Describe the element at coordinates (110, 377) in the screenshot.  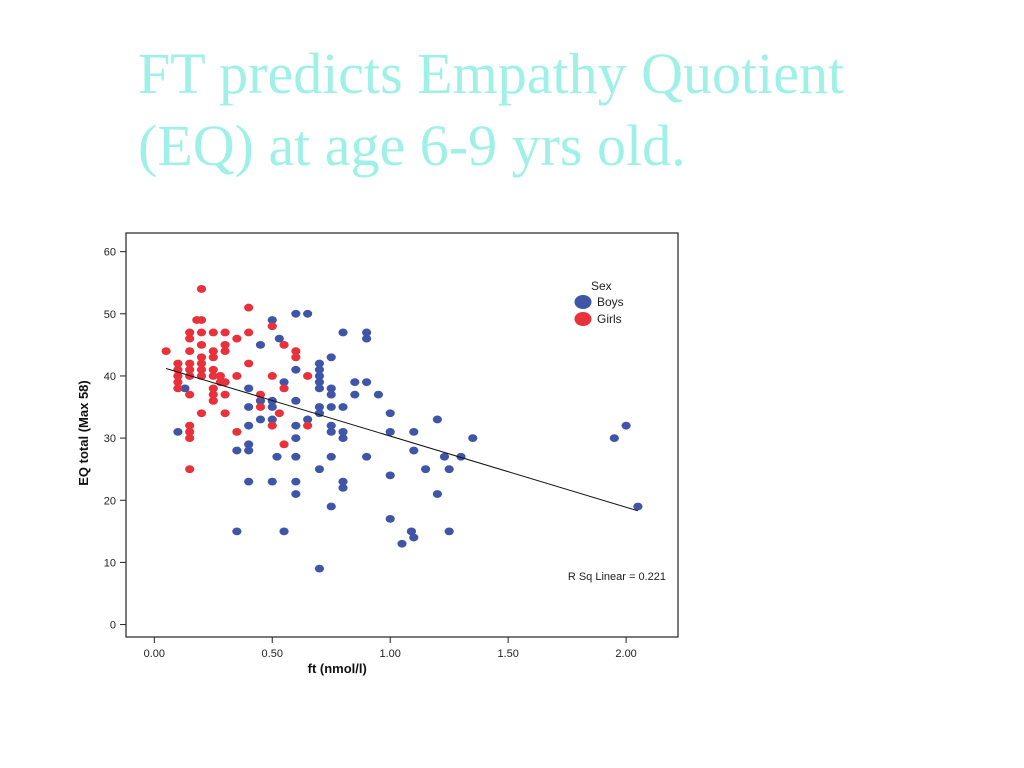
I see `y-tick-label: 40` at that location.